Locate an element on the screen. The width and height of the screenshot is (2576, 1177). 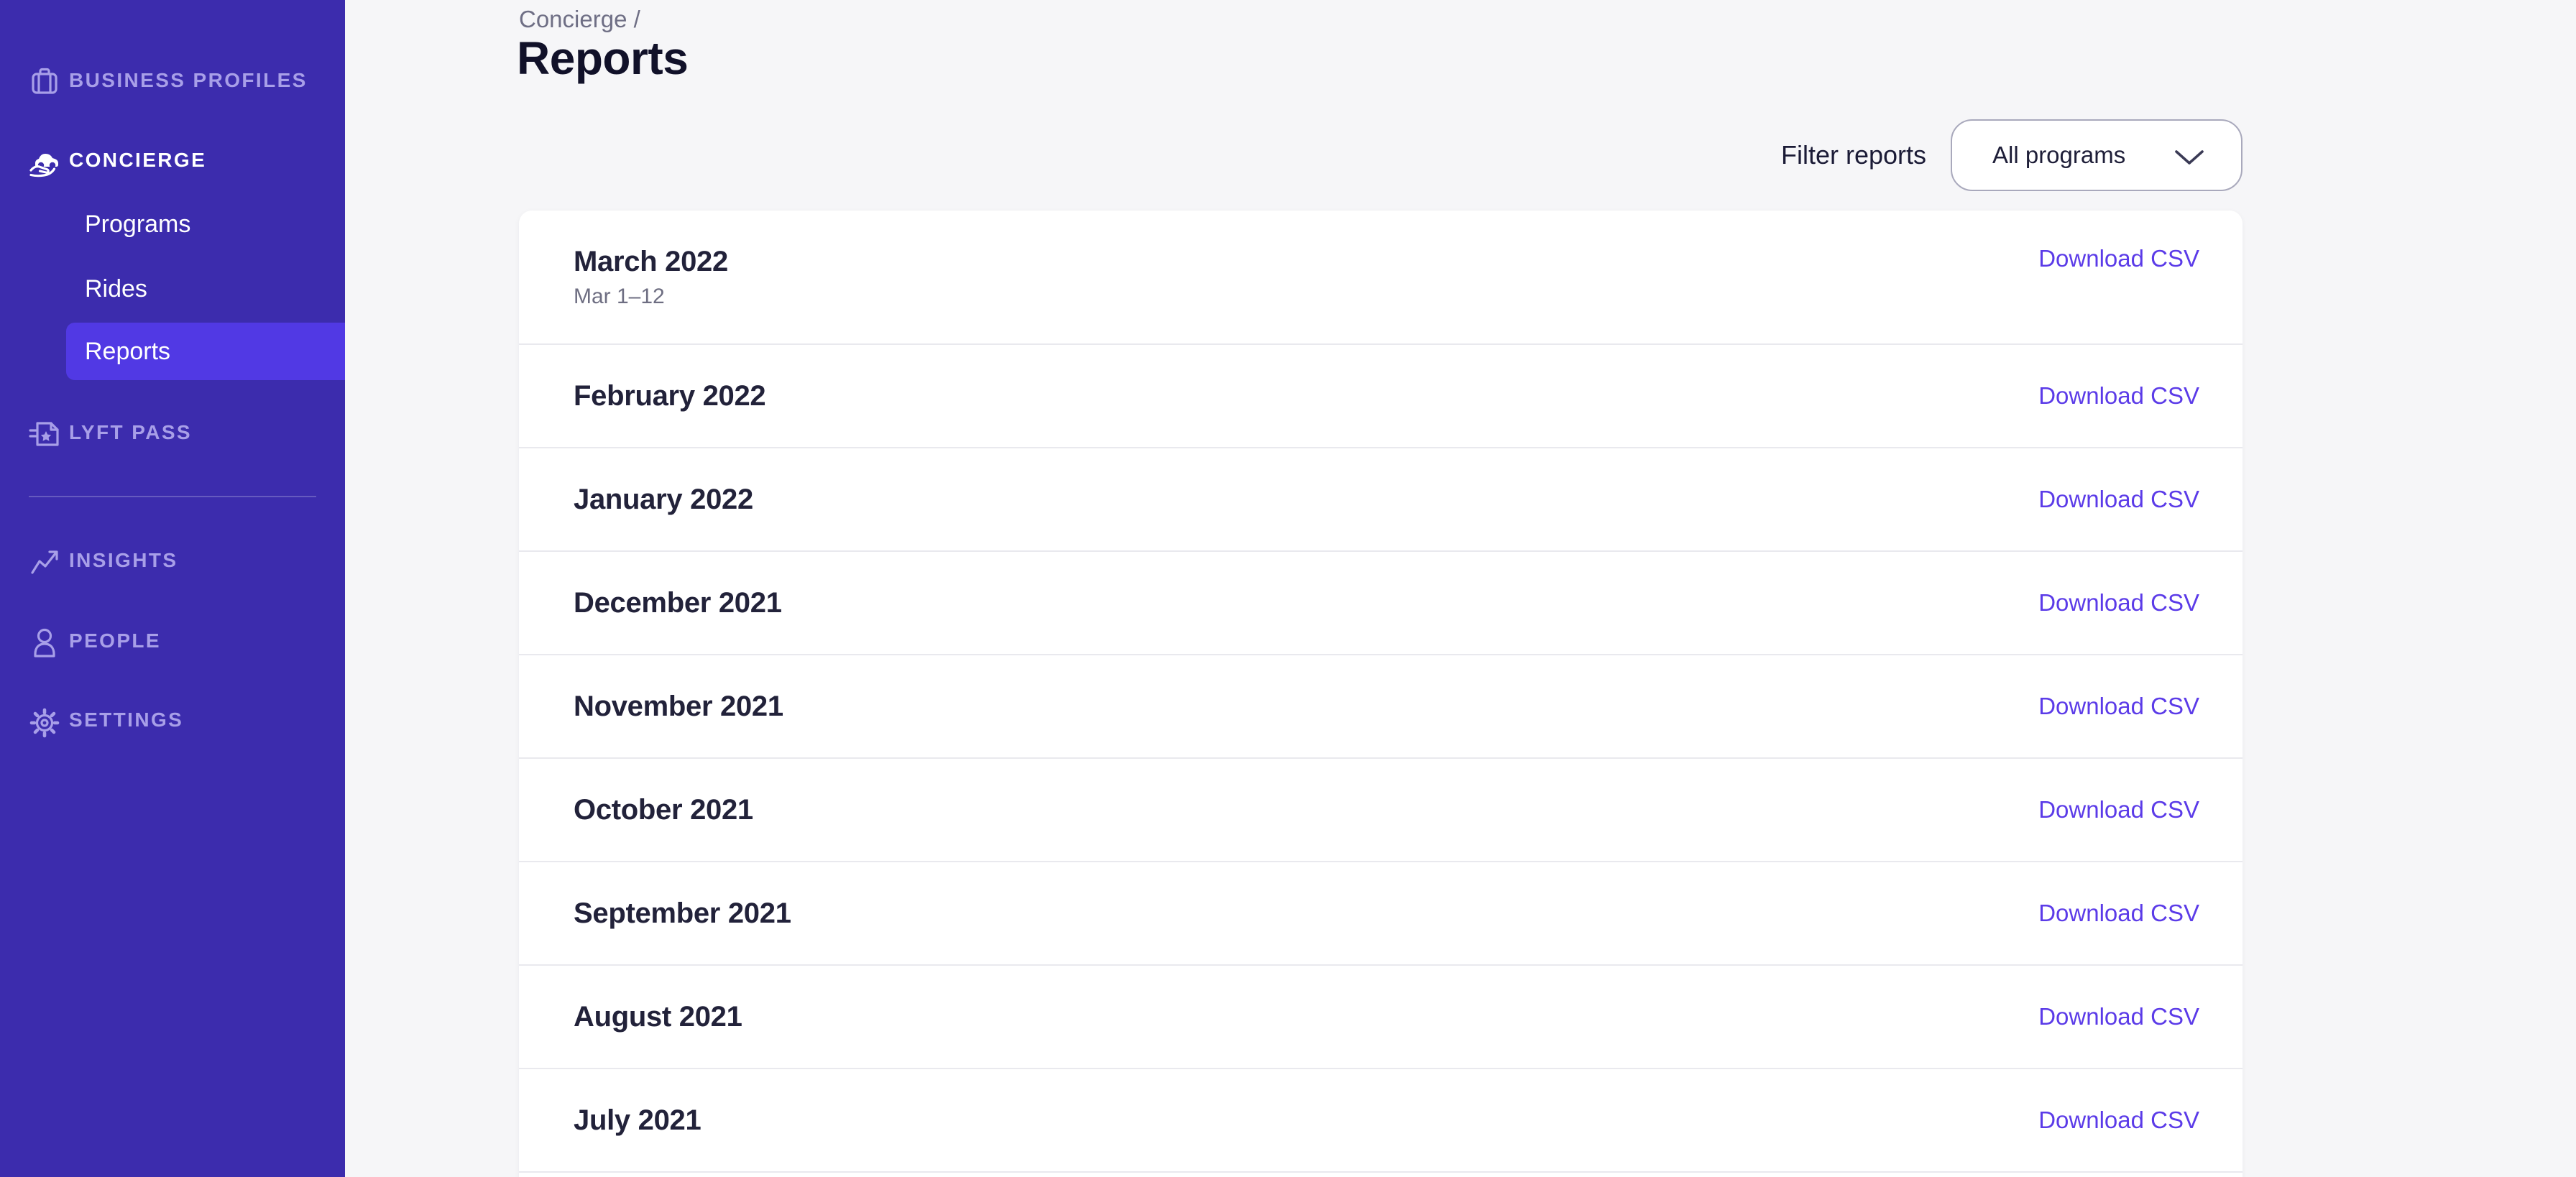
sidebar-item-concierge: CONCIERGE is located at coordinates (172, 160).